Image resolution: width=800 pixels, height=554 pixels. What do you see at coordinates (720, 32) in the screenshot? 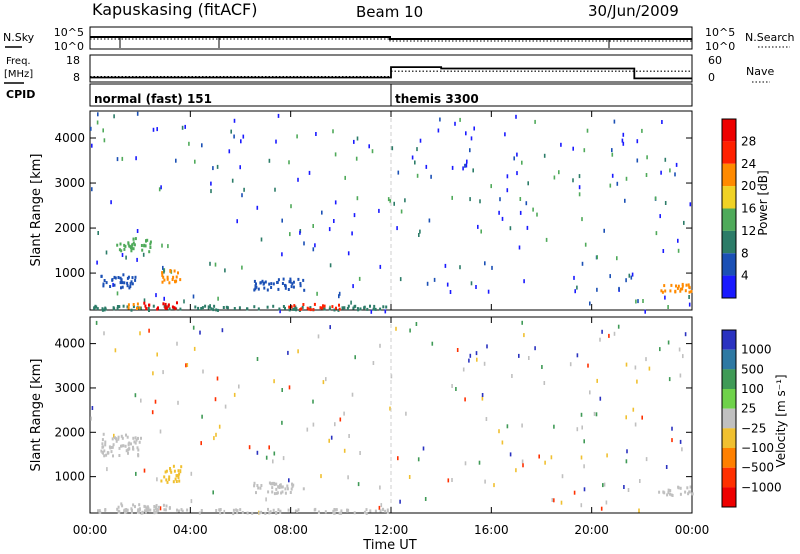
I see `noise-right-tick-top: 10^5` at bounding box center [720, 32].